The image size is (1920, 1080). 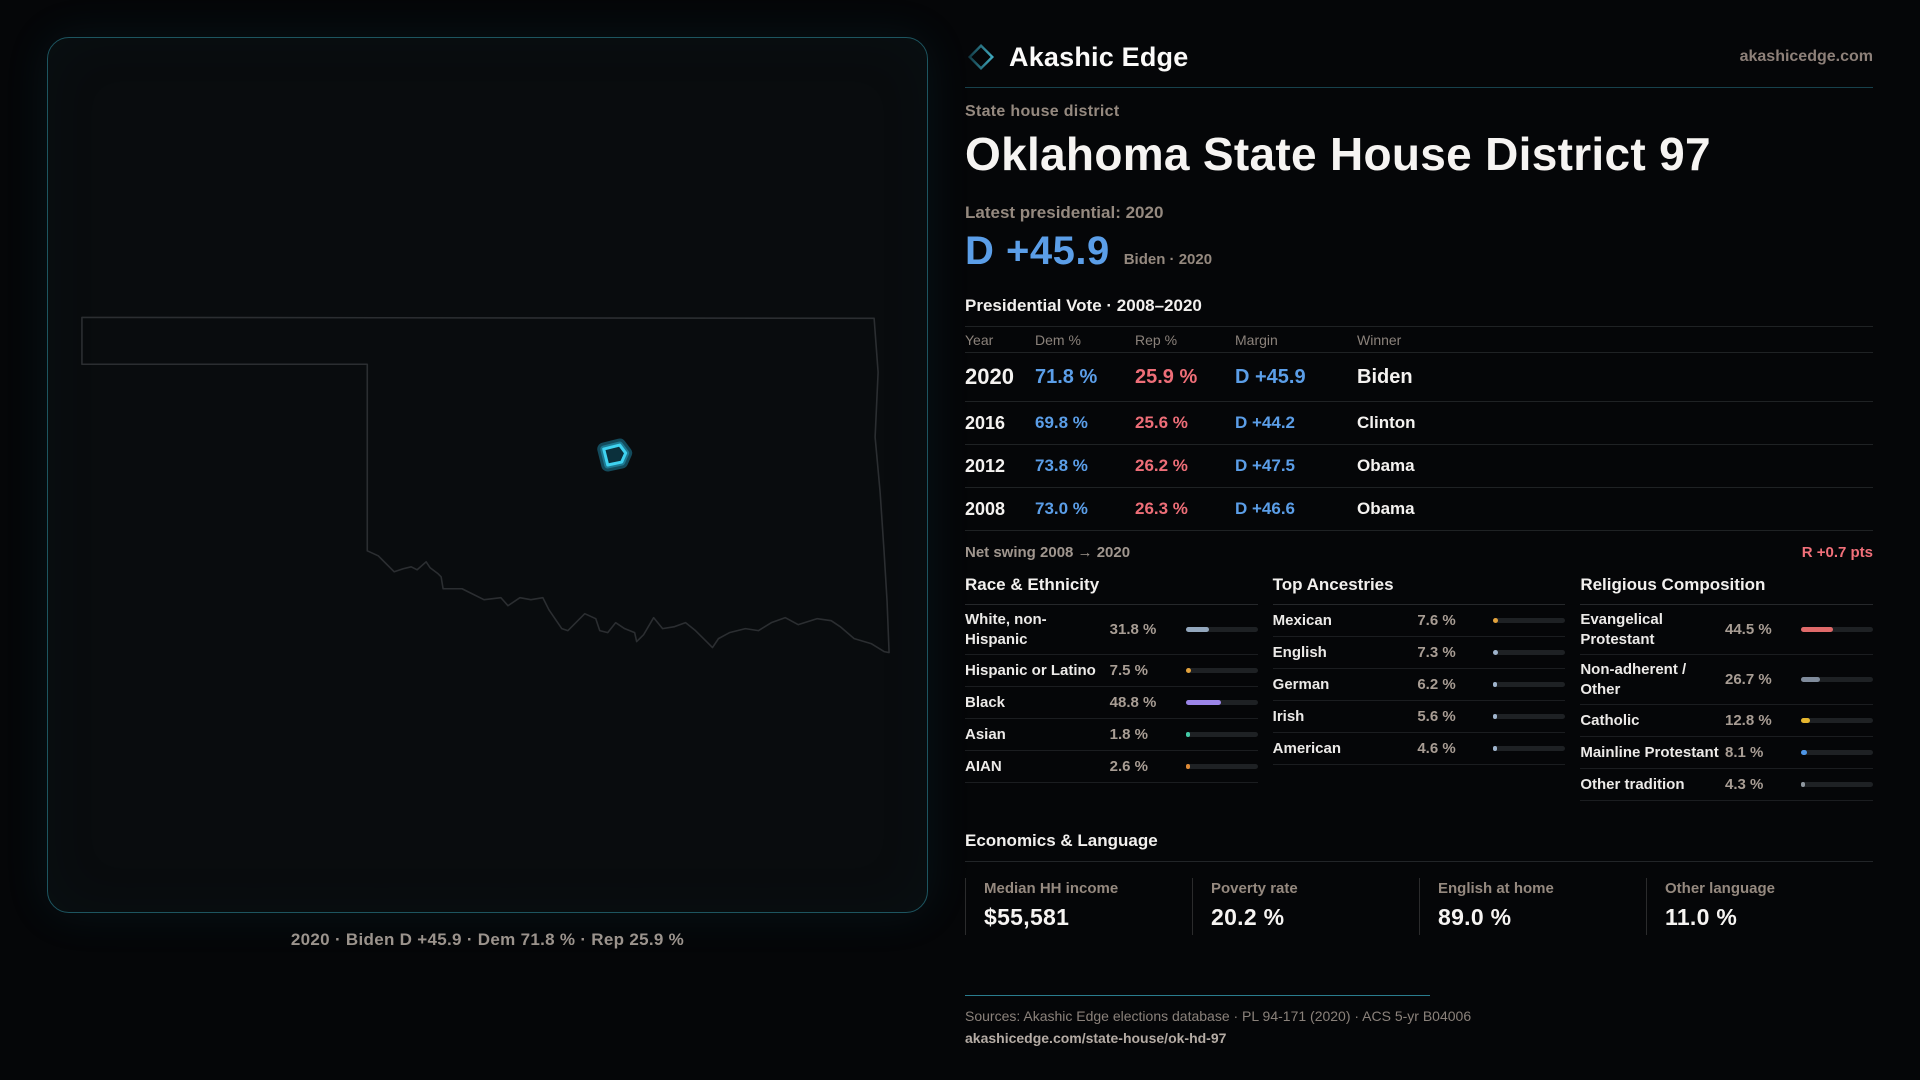 I want to click on demographics-row: White, non-Hispanic 31.8 %, so click(x=1111, y=630).